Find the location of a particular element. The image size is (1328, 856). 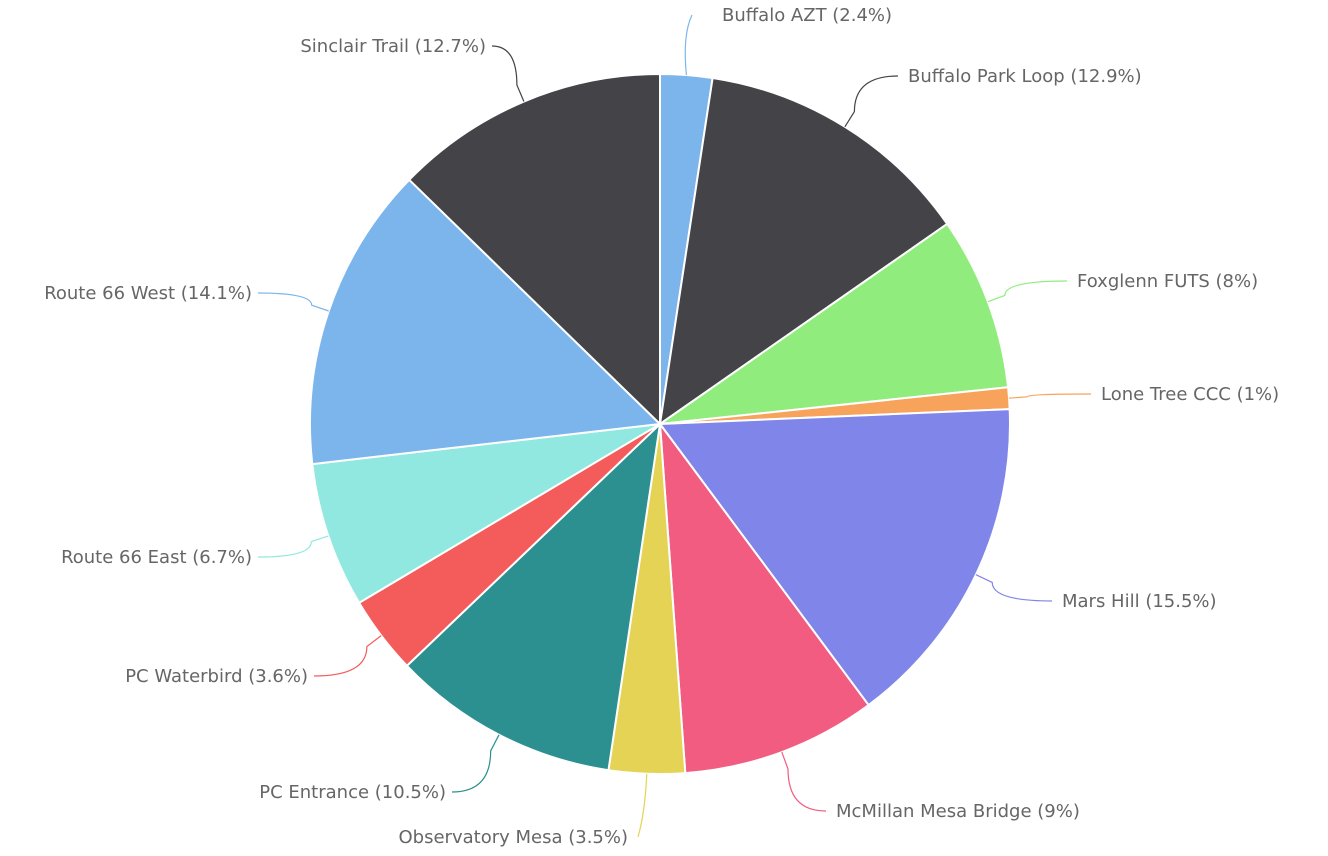

data-label-0: Buffalo AZT (2.4%) is located at coordinates (807, 15).